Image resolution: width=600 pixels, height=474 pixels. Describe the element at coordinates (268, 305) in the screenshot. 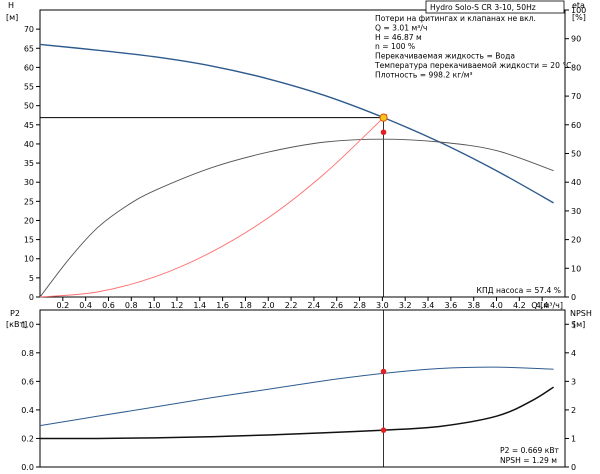

I see `x-tick-label: 2.0` at that location.